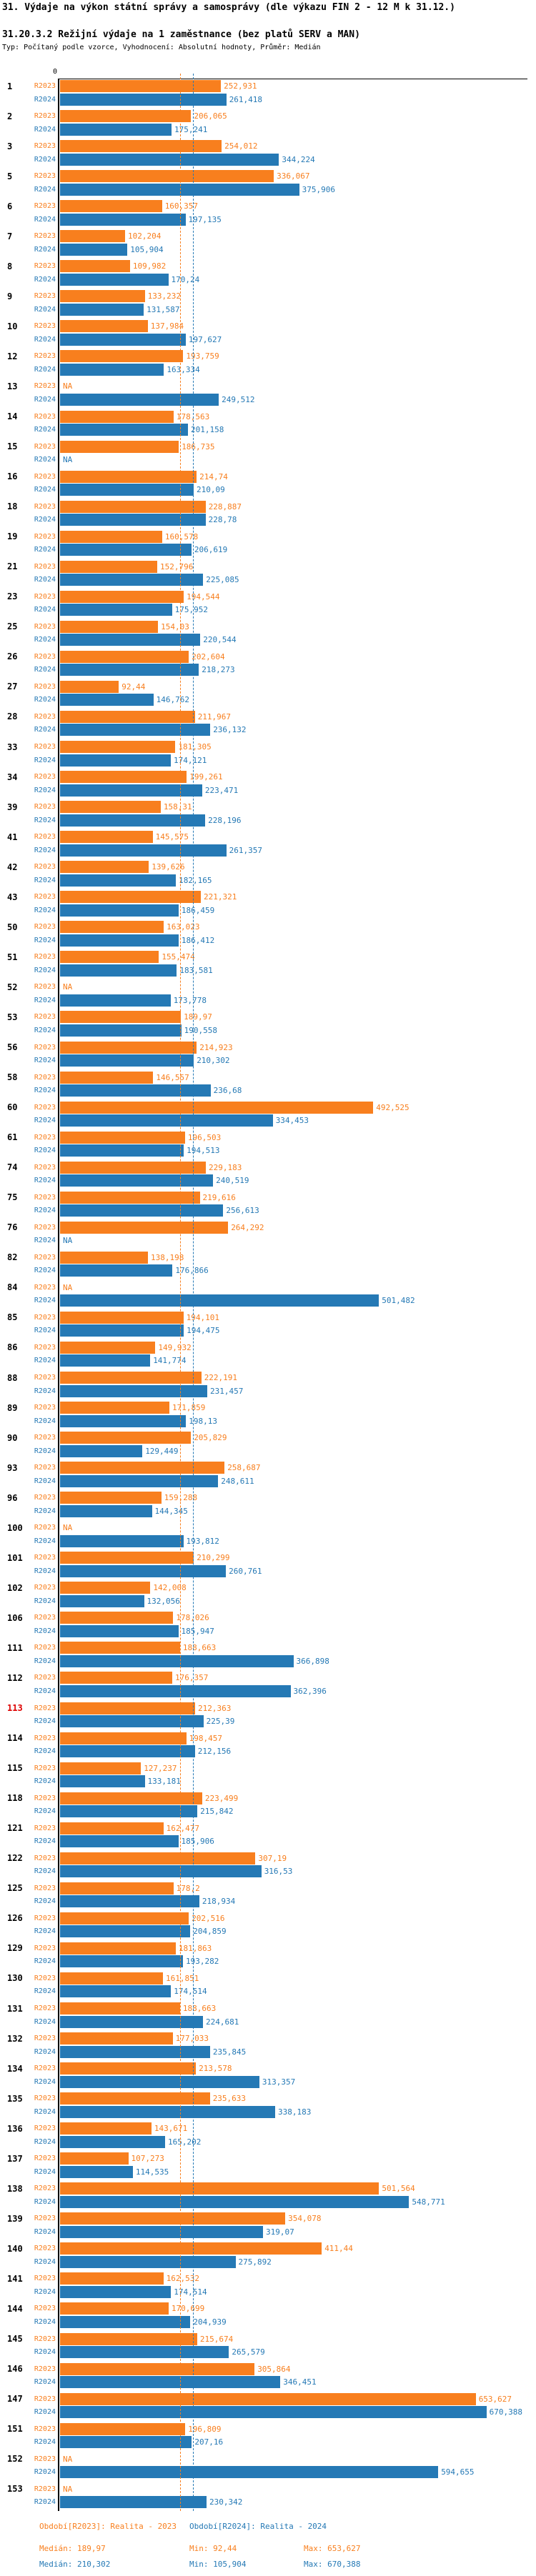 The width and height of the screenshot is (536, 2576). Describe the element at coordinates (298, 927) in the screenshot. I see `bar-zone: 163,023` at that location.